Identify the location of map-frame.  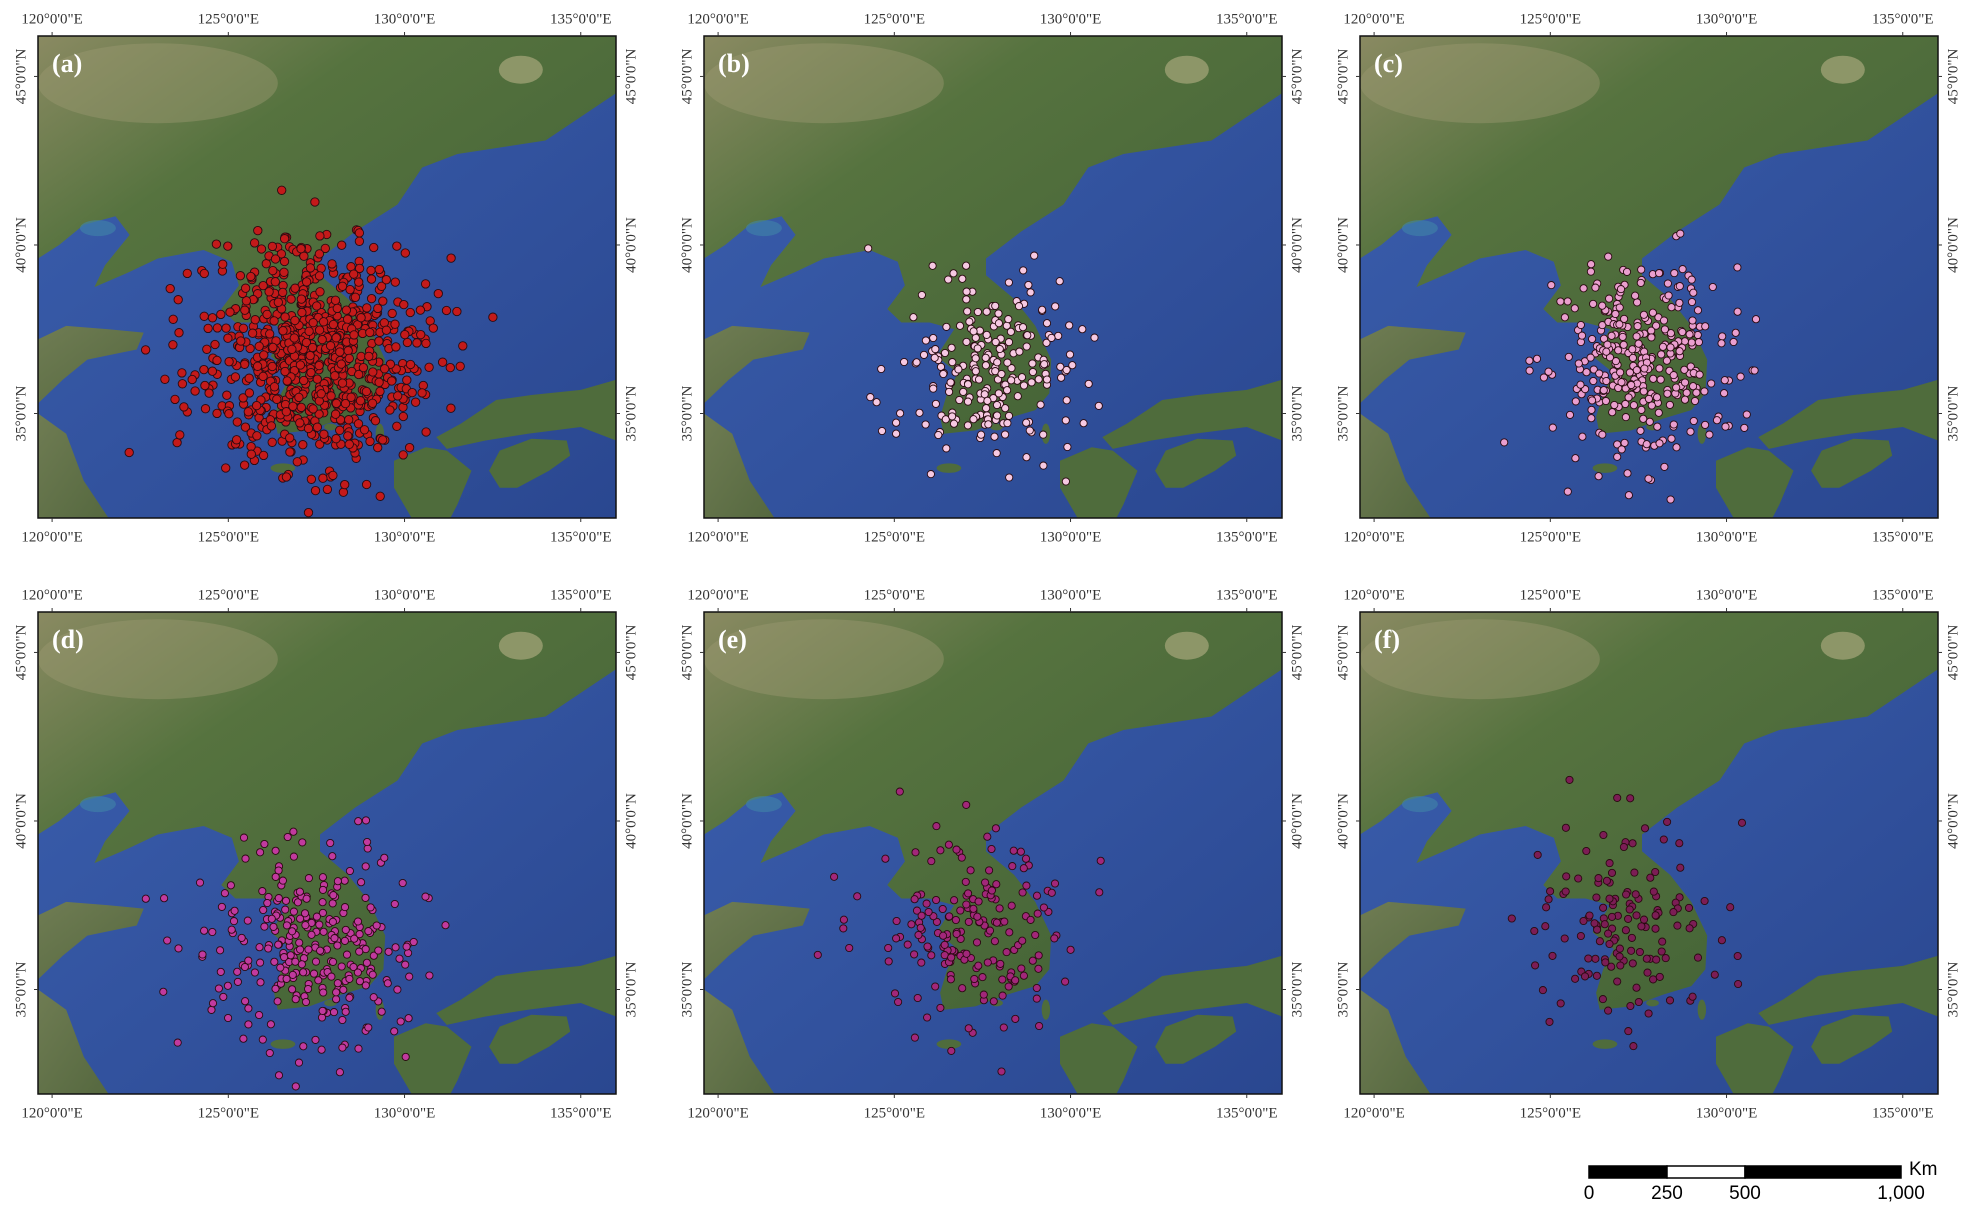
(993, 853).